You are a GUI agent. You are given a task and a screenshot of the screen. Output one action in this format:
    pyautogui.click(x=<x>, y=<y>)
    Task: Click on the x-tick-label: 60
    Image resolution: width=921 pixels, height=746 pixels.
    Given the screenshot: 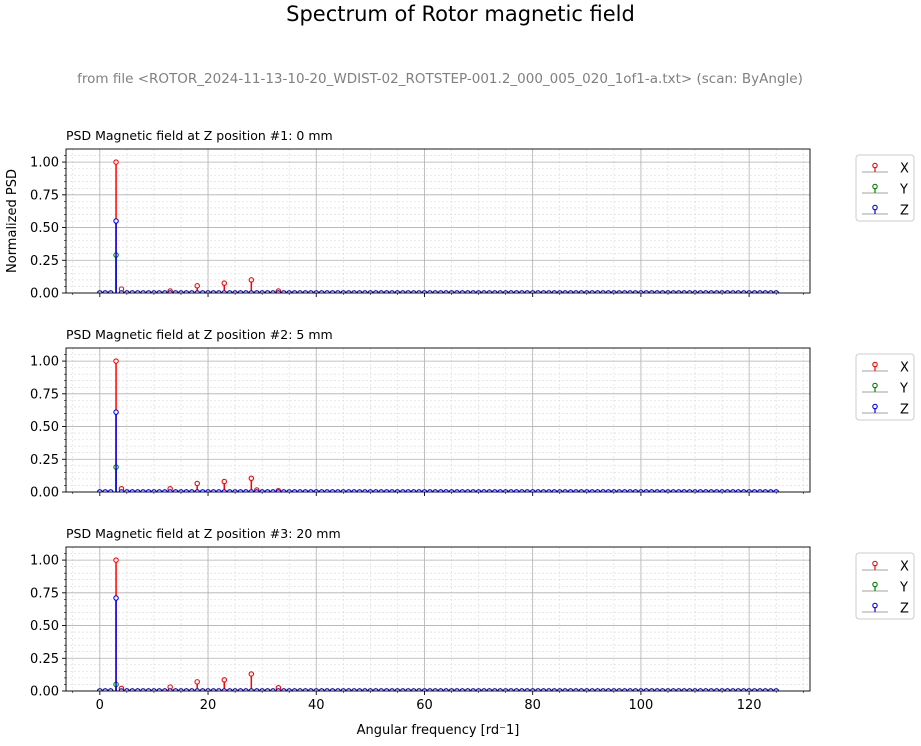 What is the action you would take?
    pyautogui.click(x=424, y=705)
    